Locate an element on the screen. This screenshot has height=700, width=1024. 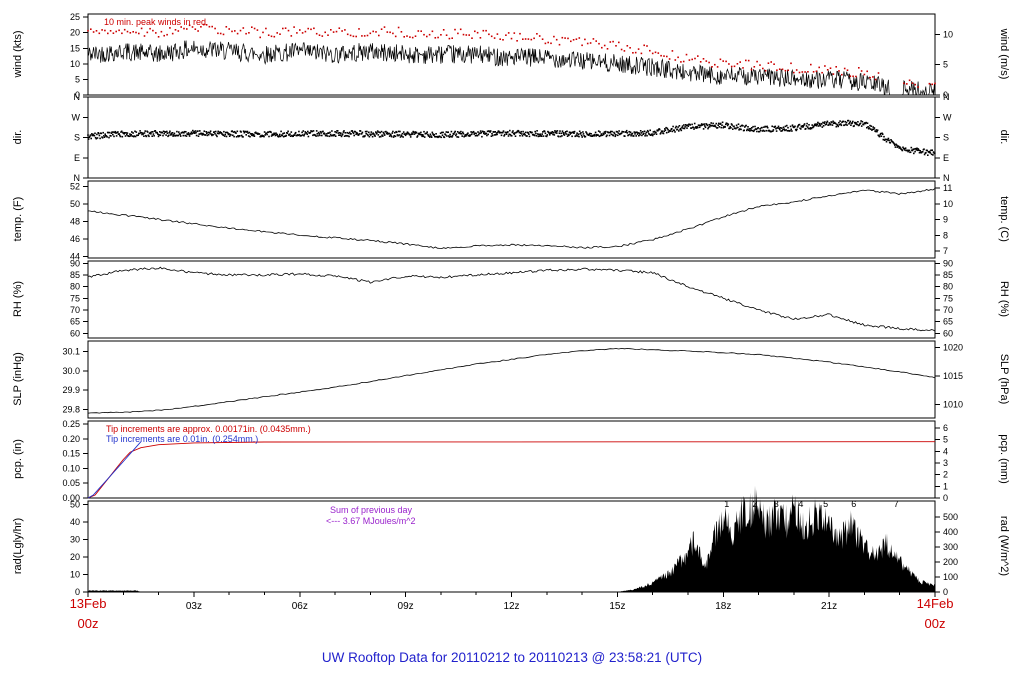
tick-label-right-slp: 1015 is located at coordinates (953, 376).